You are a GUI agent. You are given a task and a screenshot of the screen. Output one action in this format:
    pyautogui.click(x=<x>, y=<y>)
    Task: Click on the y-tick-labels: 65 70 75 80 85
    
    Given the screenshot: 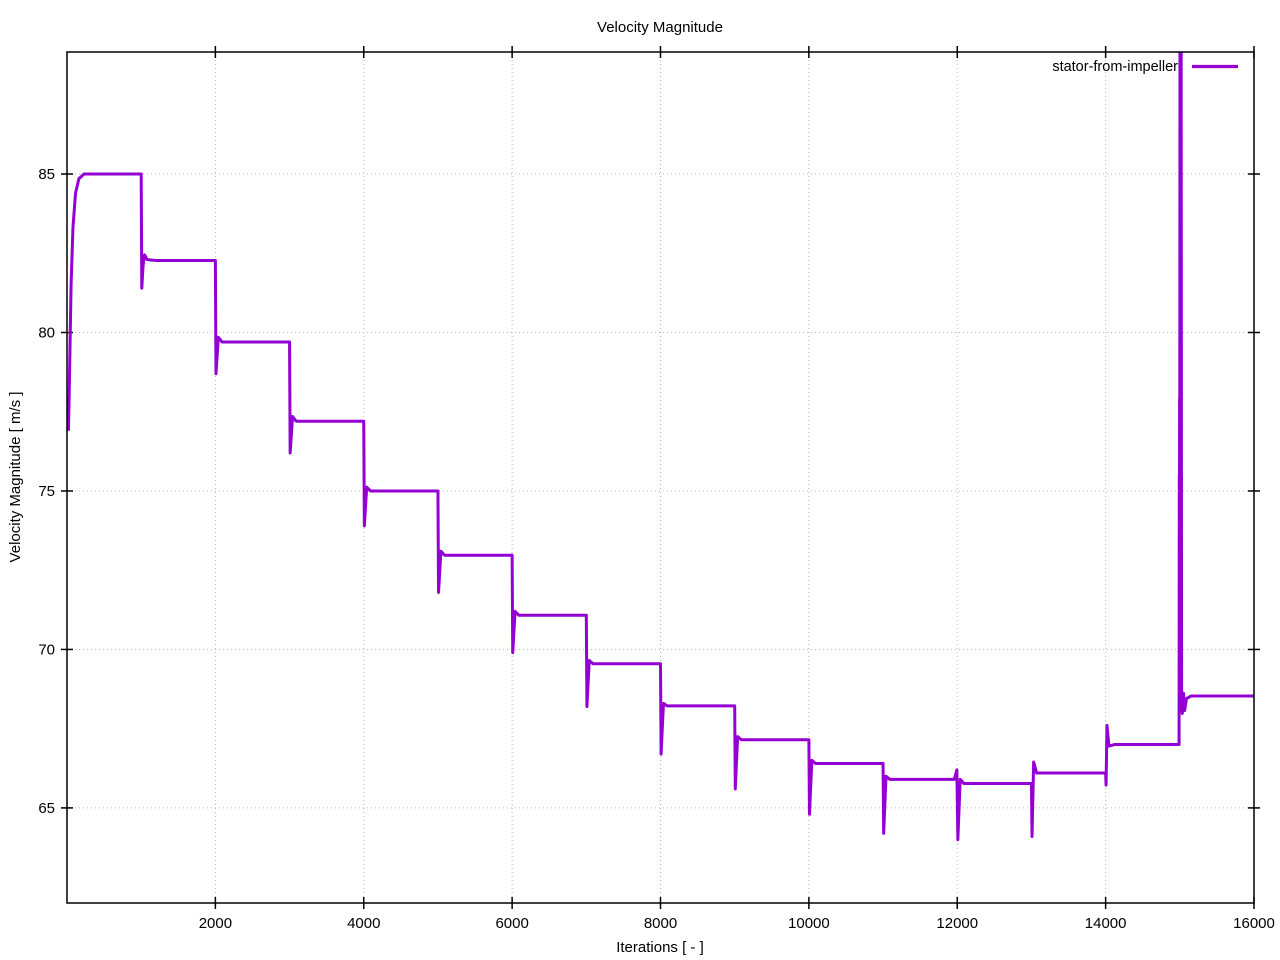 What is the action you would take?
    pyautogui.click(x=46, y=491)
    